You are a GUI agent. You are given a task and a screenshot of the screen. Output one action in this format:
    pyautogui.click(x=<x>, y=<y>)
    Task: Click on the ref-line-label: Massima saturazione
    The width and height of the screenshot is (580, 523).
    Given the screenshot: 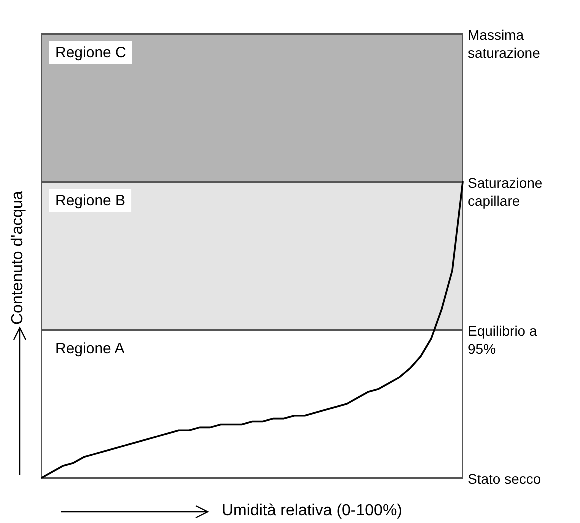 What is the action you would take?
    pyautogui.click(x=504, y=44)
    